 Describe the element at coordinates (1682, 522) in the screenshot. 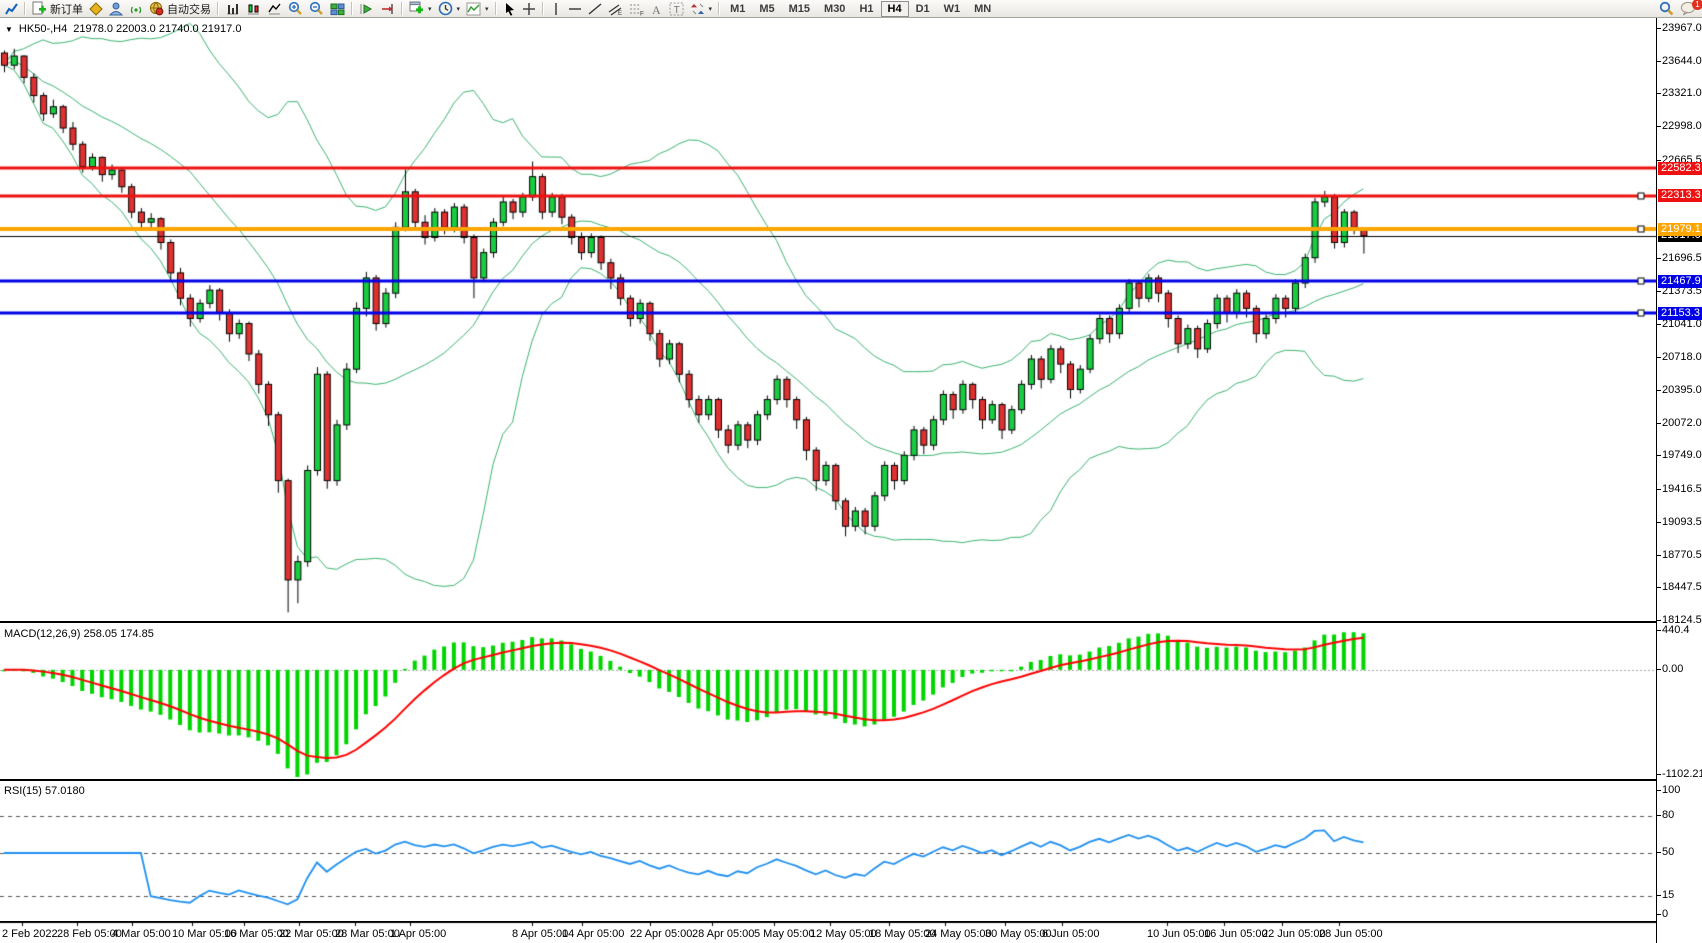

I see `price-tick-label: 19093.5` at that location.